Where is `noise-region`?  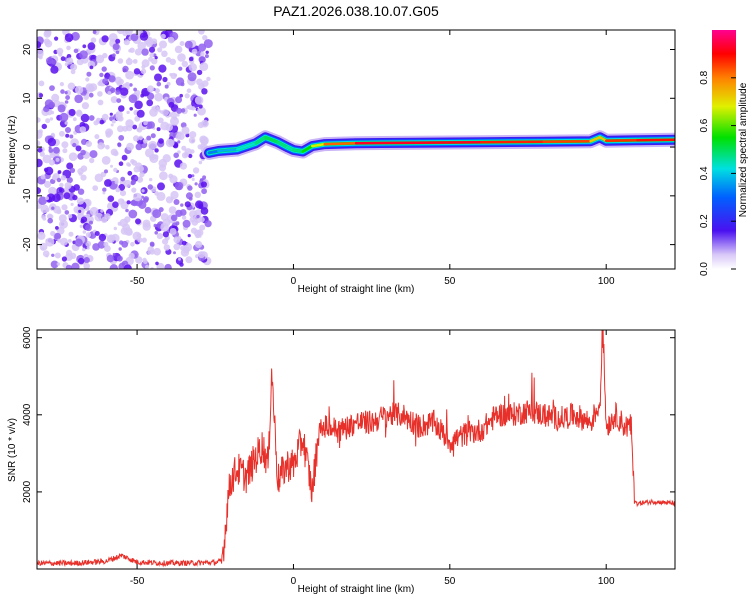 noise-region is located at coordinates (125, 149).